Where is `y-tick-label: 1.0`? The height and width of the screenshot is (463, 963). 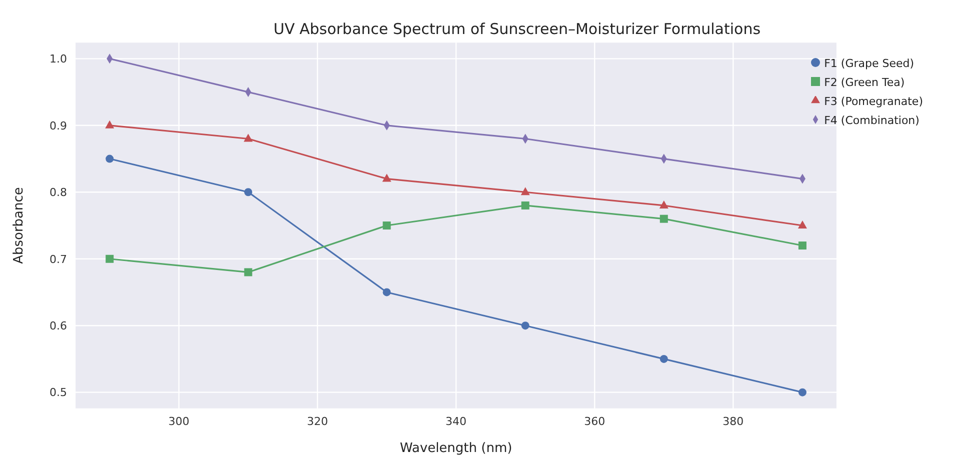 y-tick-label: 1.0 is located at coordinates (58, 59).